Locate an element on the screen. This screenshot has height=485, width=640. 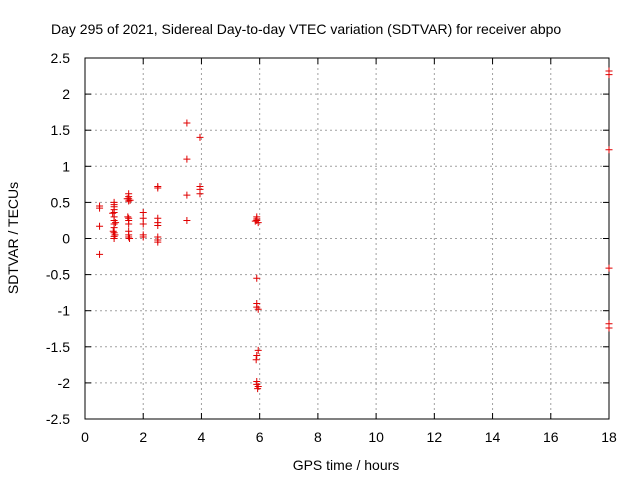
x-axis-title: GPS time / hours is located at coordinates (346, 465).